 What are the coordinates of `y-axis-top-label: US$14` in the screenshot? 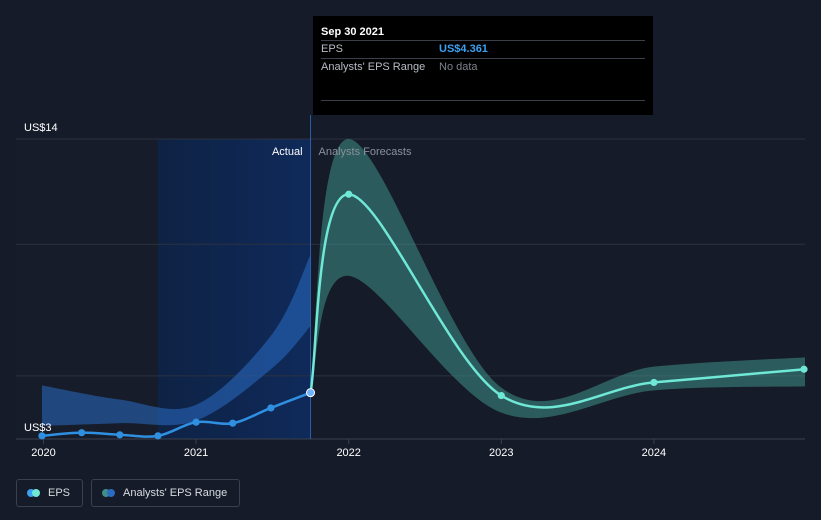 It's located at (41, 128).